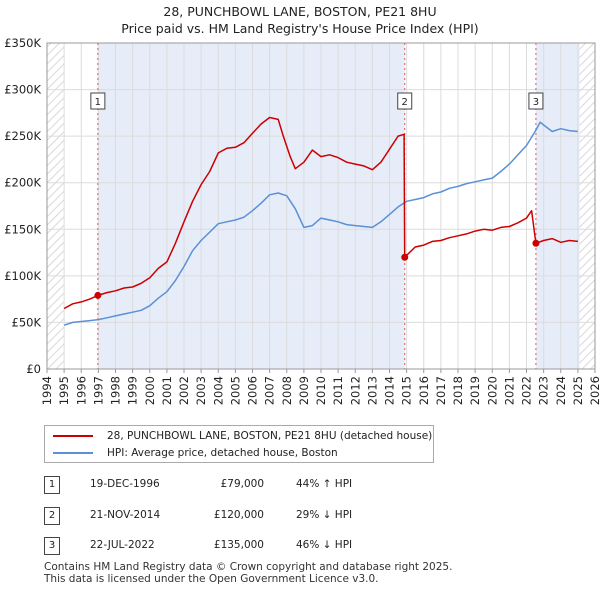 The image size is (600, 590). I want to click on x-tick-label: 2020, so click(492, 390).